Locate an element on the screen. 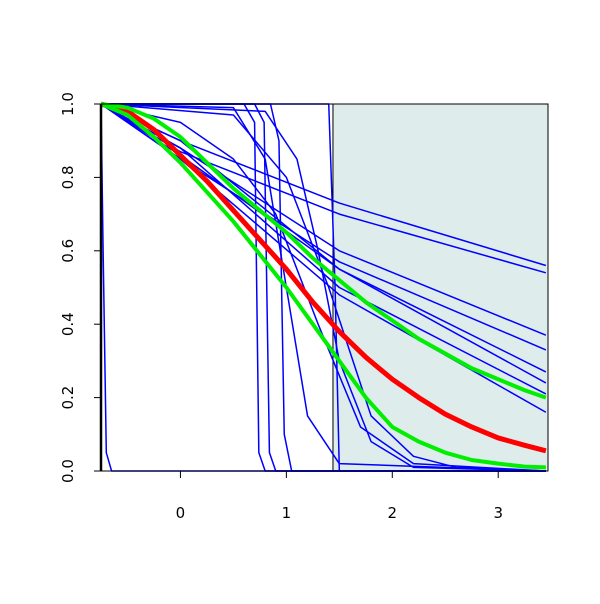  y-tick-label: 0.4 is located at coordinates (68, 324).